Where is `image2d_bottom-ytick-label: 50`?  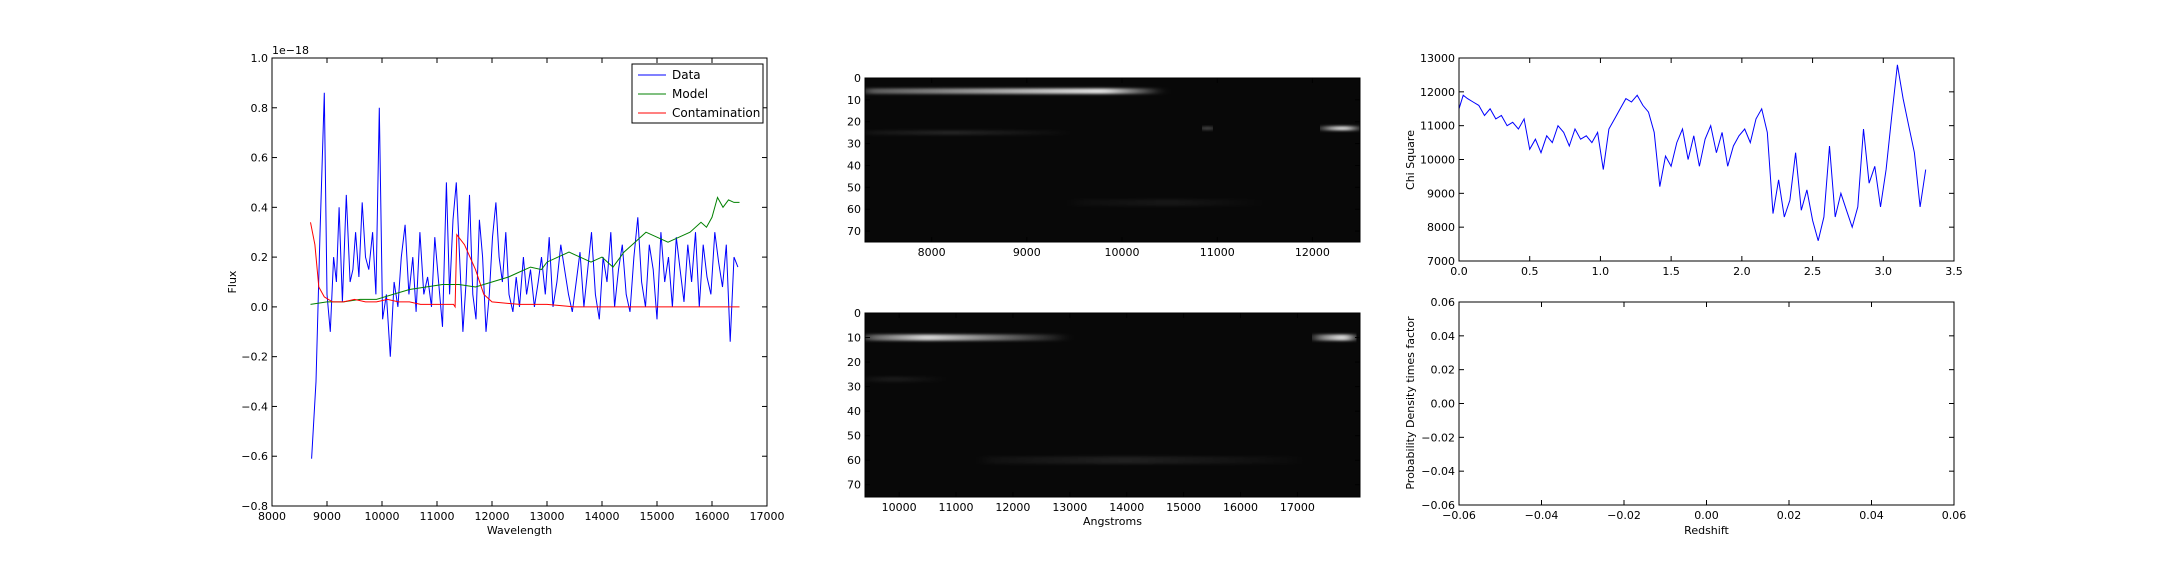
image2d_bottom-ytick-label: 50 is located at coordinates (854, 436).